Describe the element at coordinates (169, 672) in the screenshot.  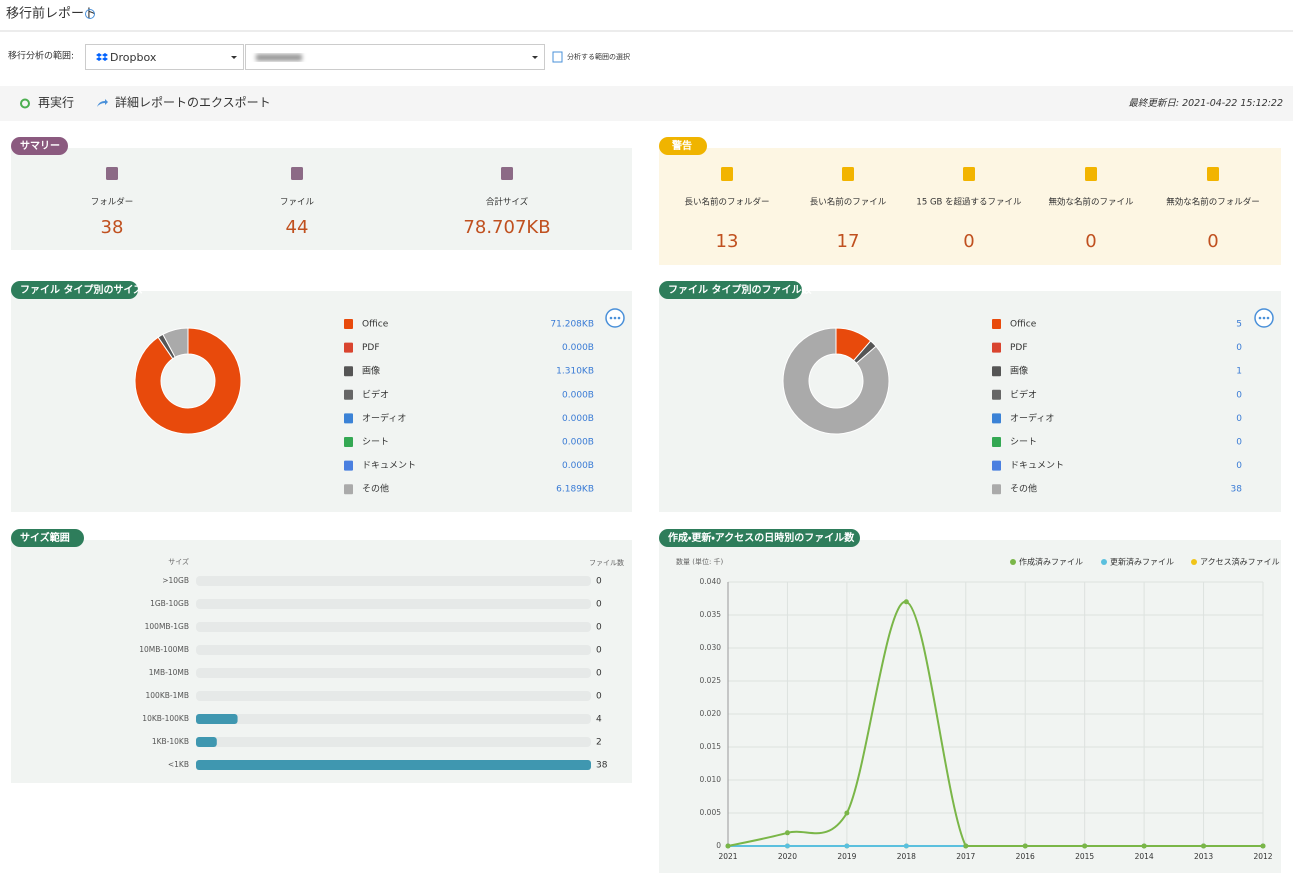
I see `category-label: 1MB-10MB` at that location.